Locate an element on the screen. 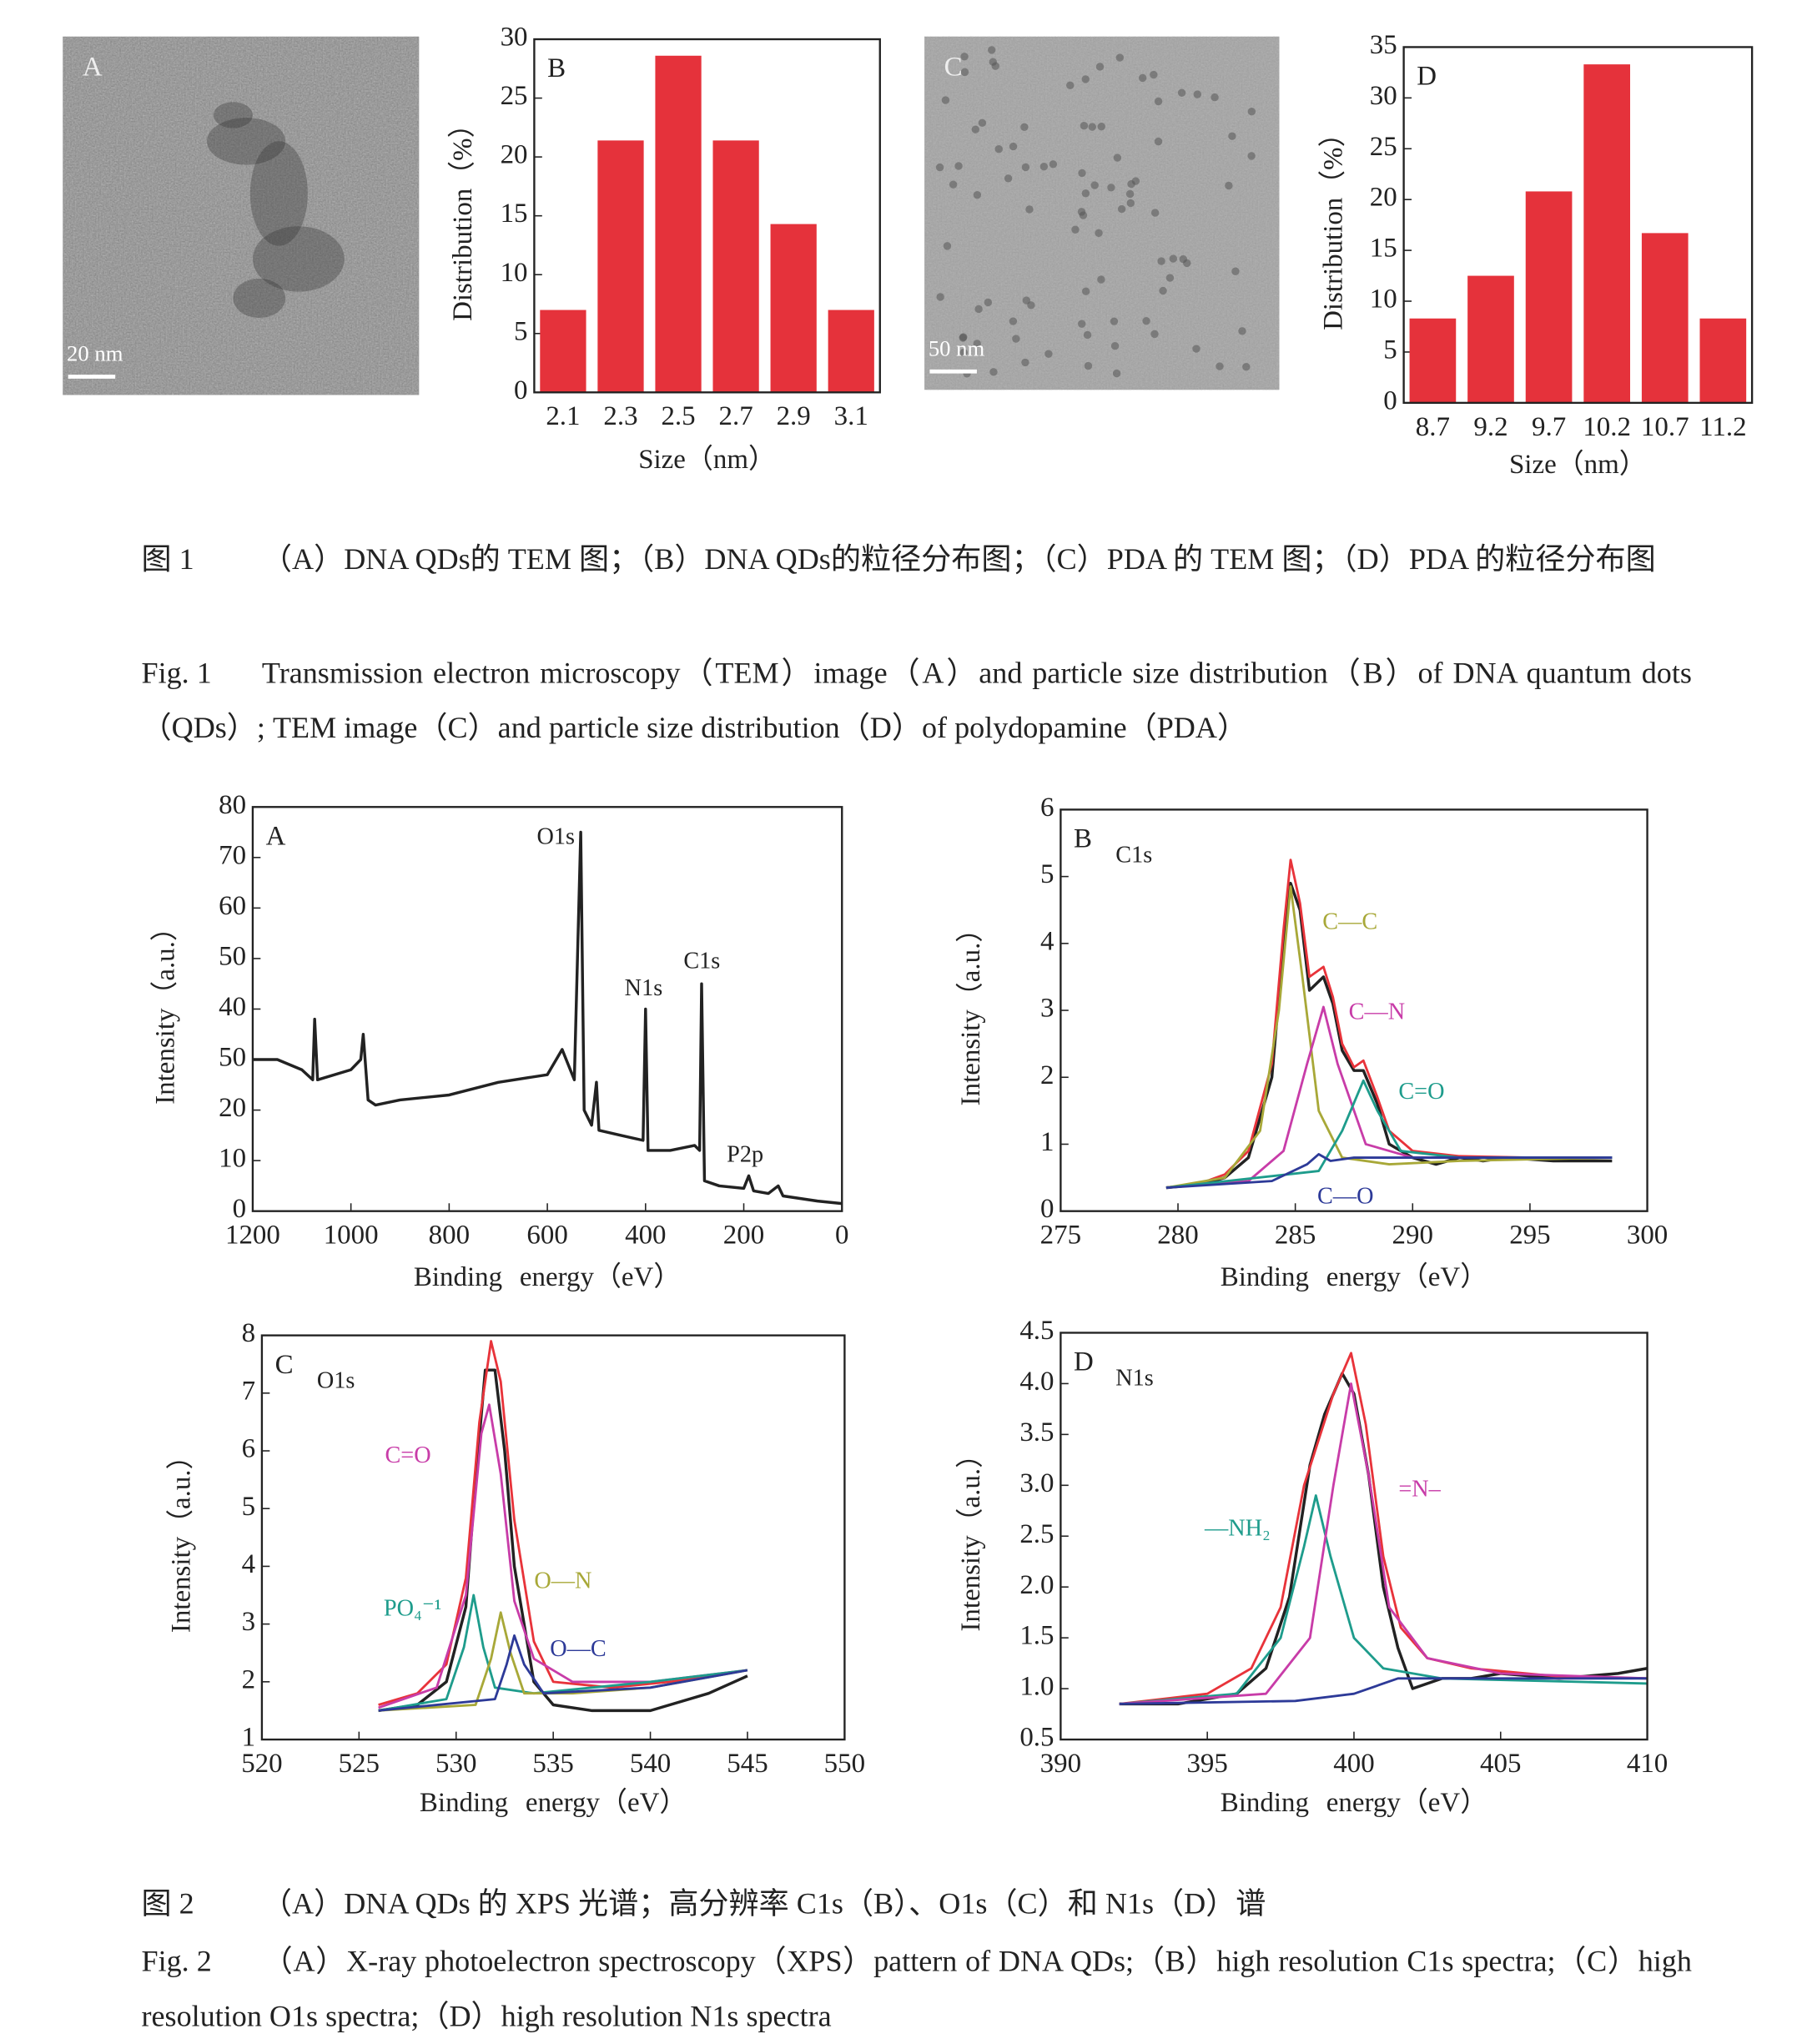 Image resolution: width=1807 pixels, height=2044 pixels. x-tick-label: 290 is located at coordinates (1412, 1236).